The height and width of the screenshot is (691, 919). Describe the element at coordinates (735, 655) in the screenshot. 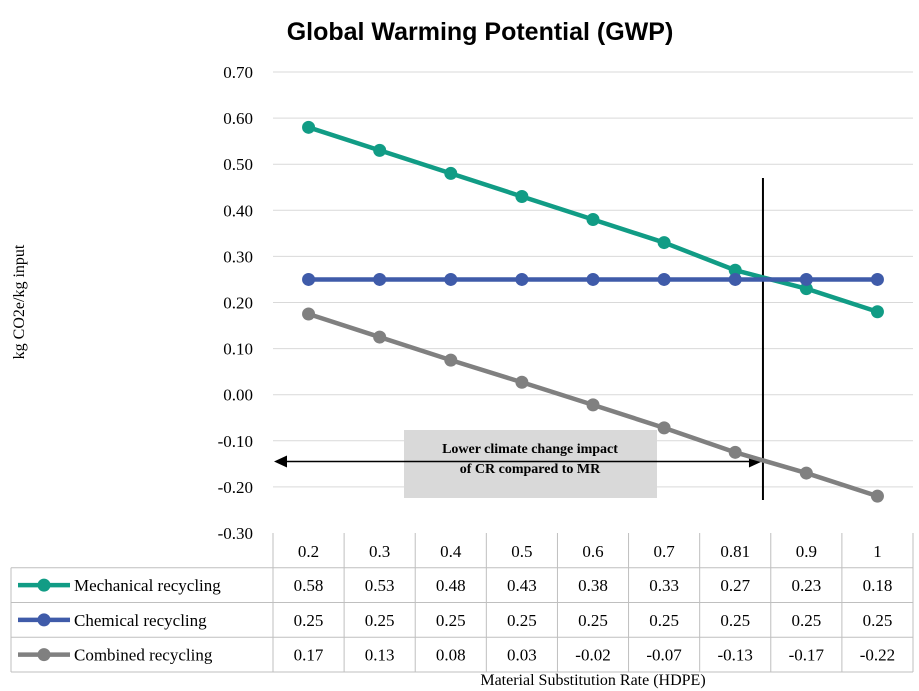

I see `table-cell: -0.13` at that location.